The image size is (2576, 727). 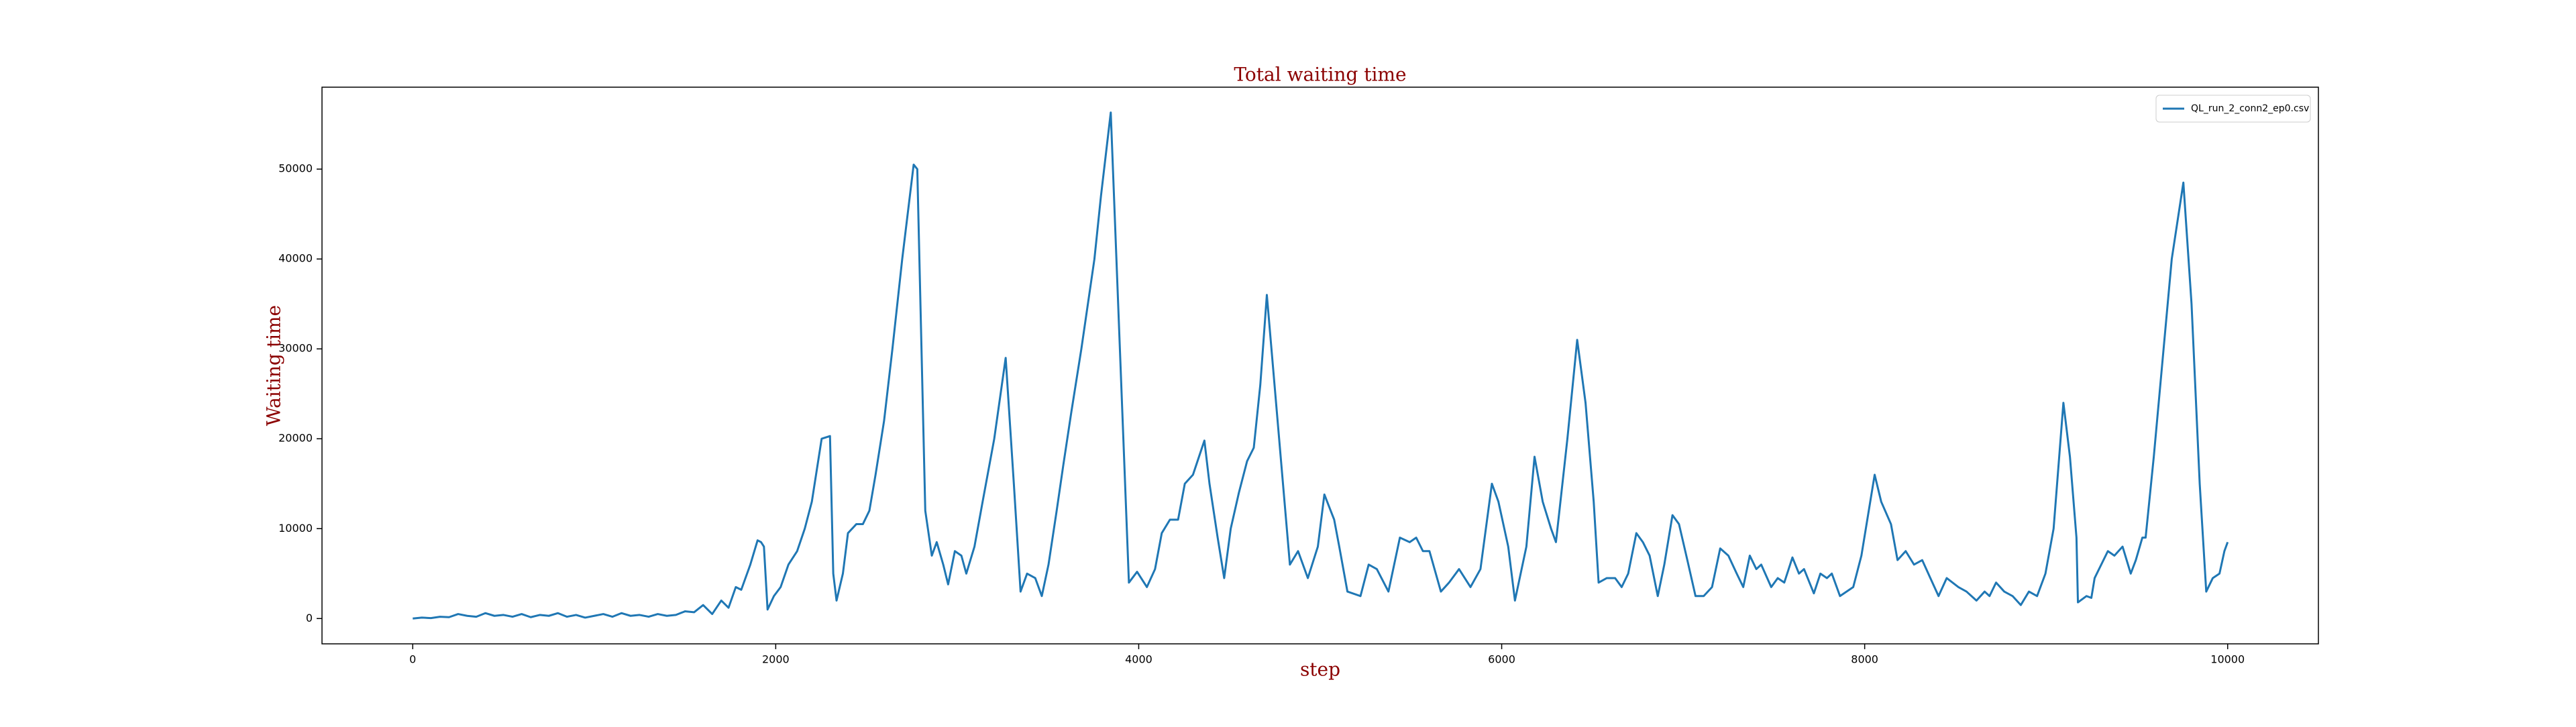 What do you see at coordinates (1864, 659) in the screenshot?
I see `x-tick-label: 8000` at bounding box center [1864, 659].